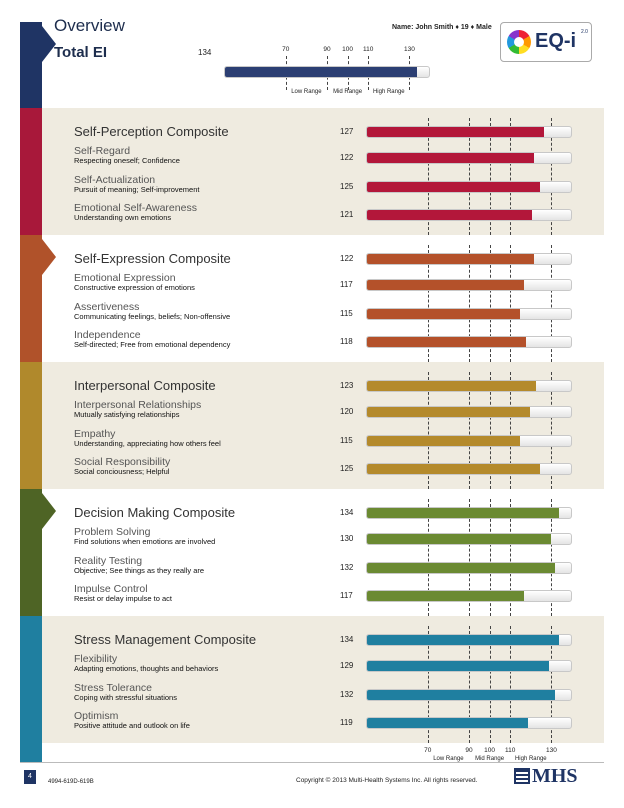 Image resolution: width=624 pixels, height=808 pixels. Describe the element at coordinates (584, 32) in the screenshot. I see `eqi-logo-version: 2.0` at that location.